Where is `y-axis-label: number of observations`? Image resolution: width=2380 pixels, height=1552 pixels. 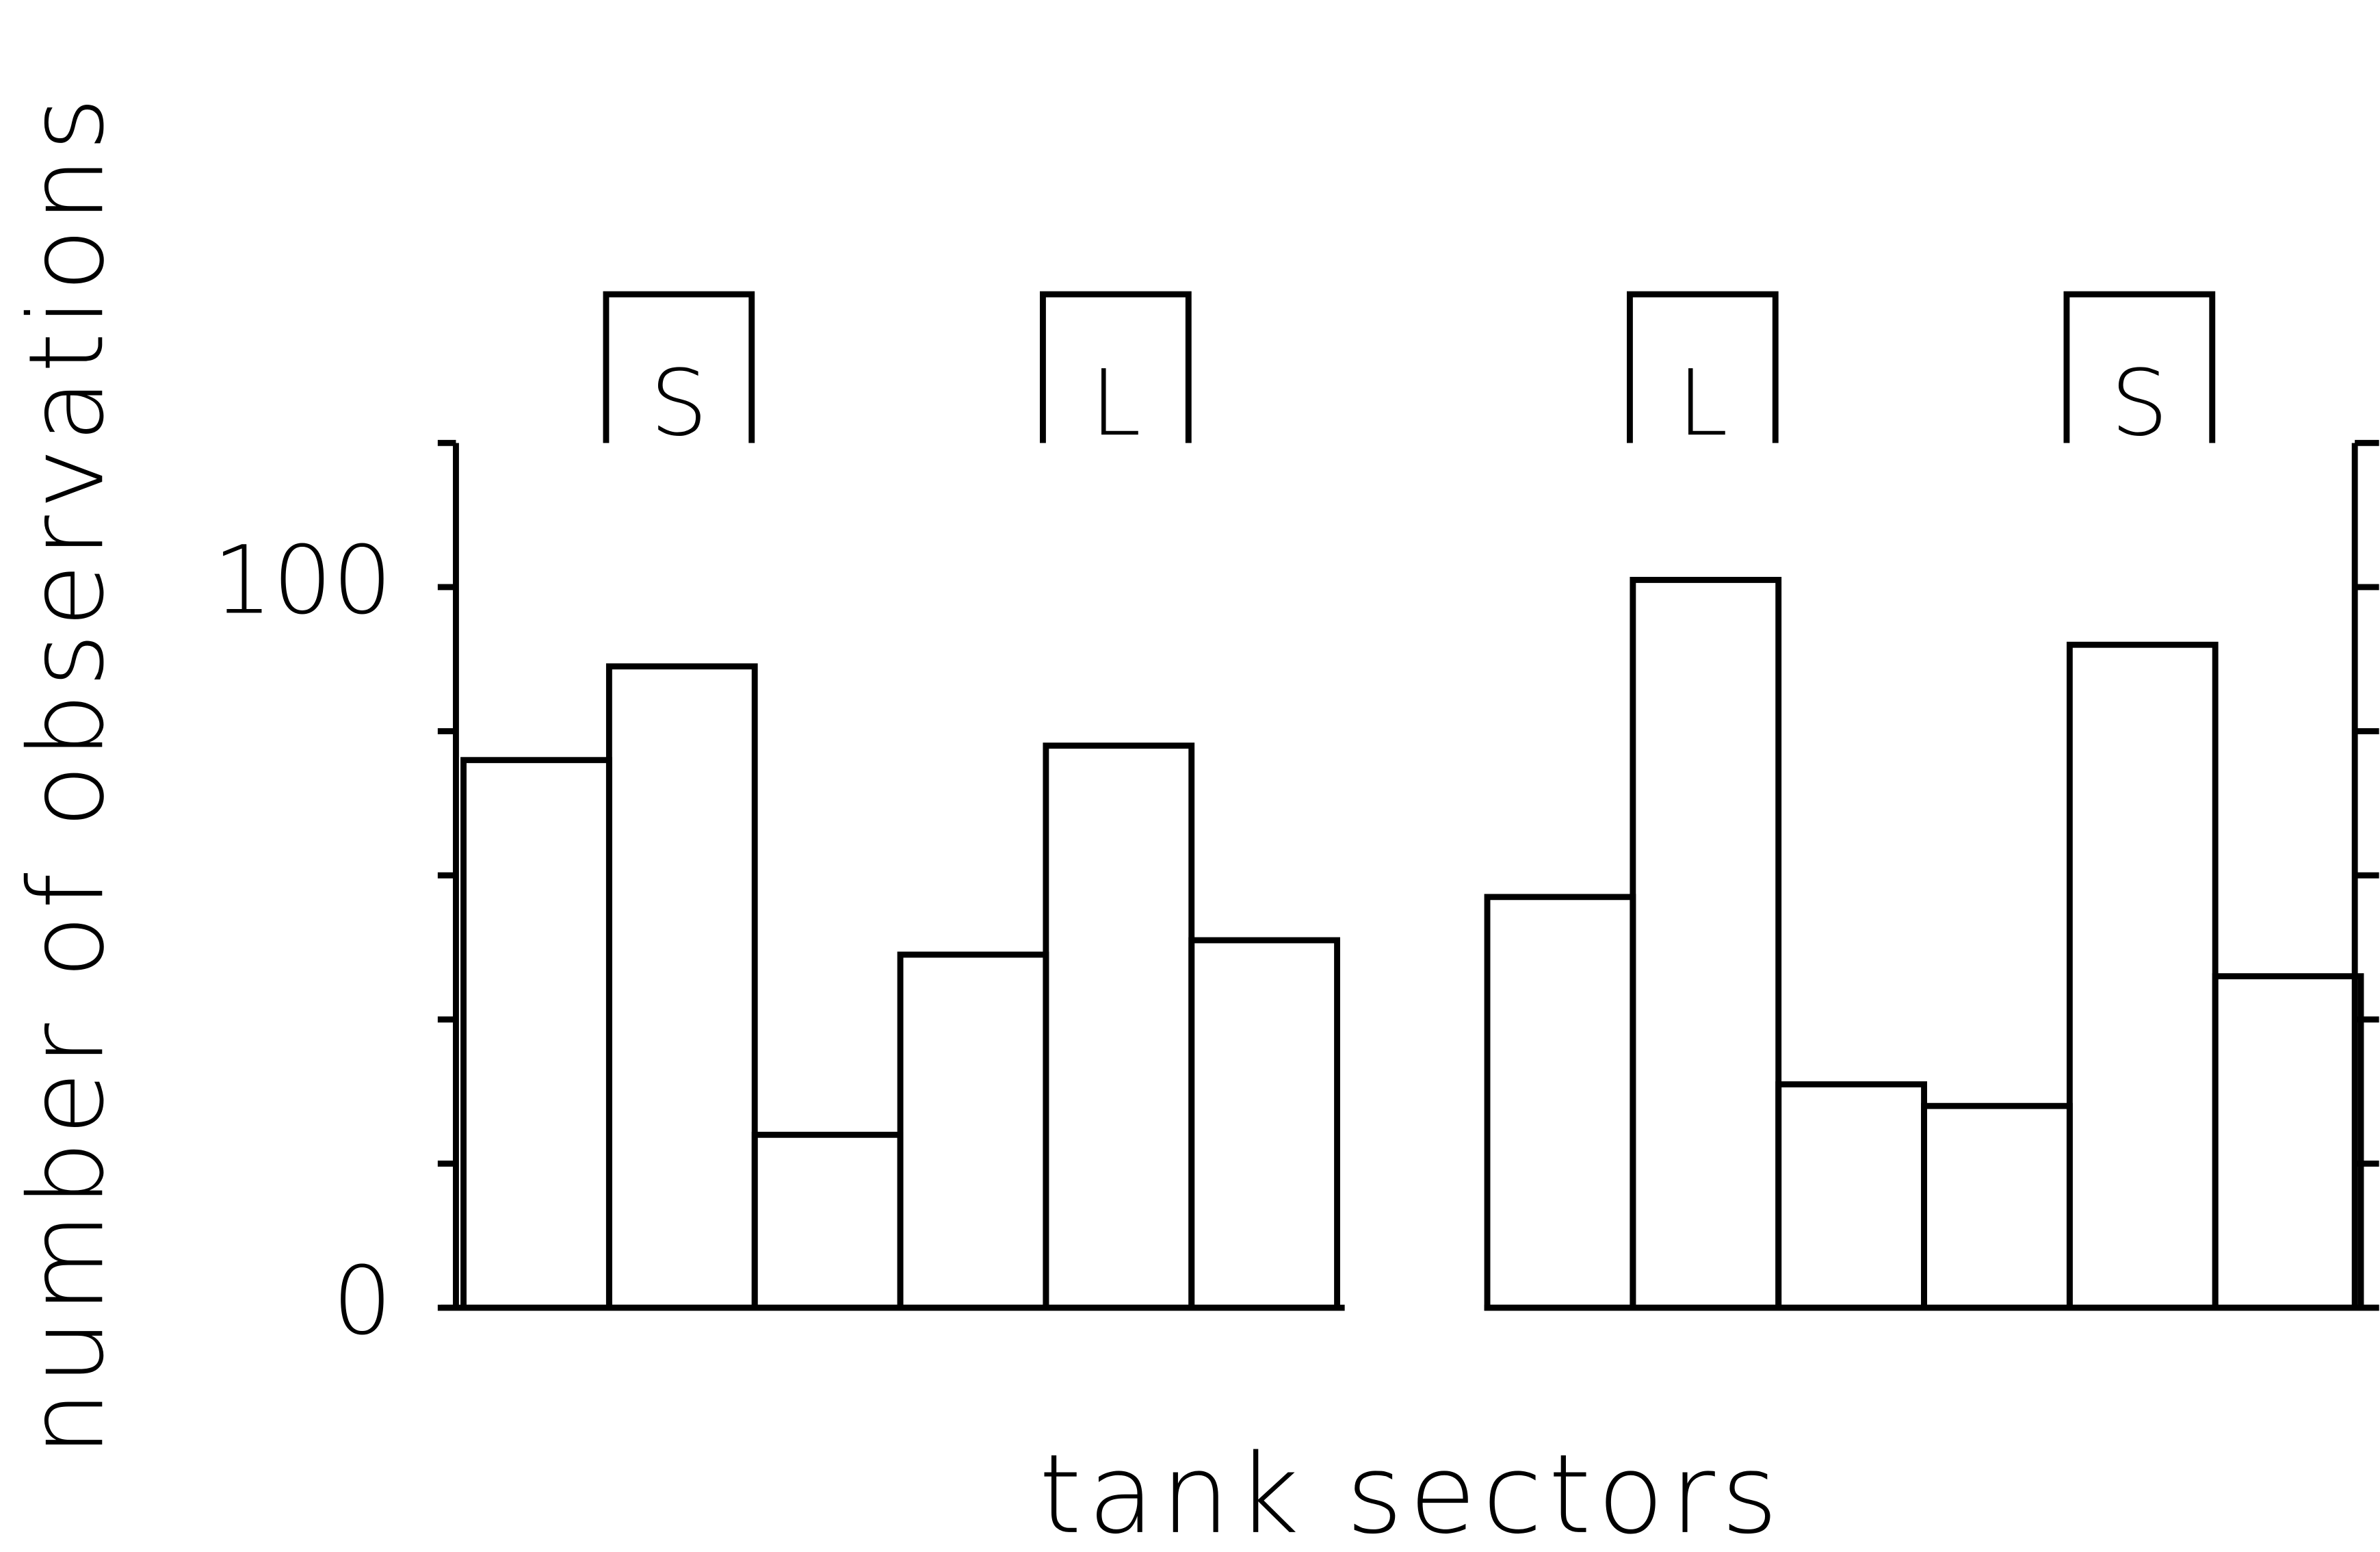 y-axis-label: number of observations is located at coordinates (66, 773).